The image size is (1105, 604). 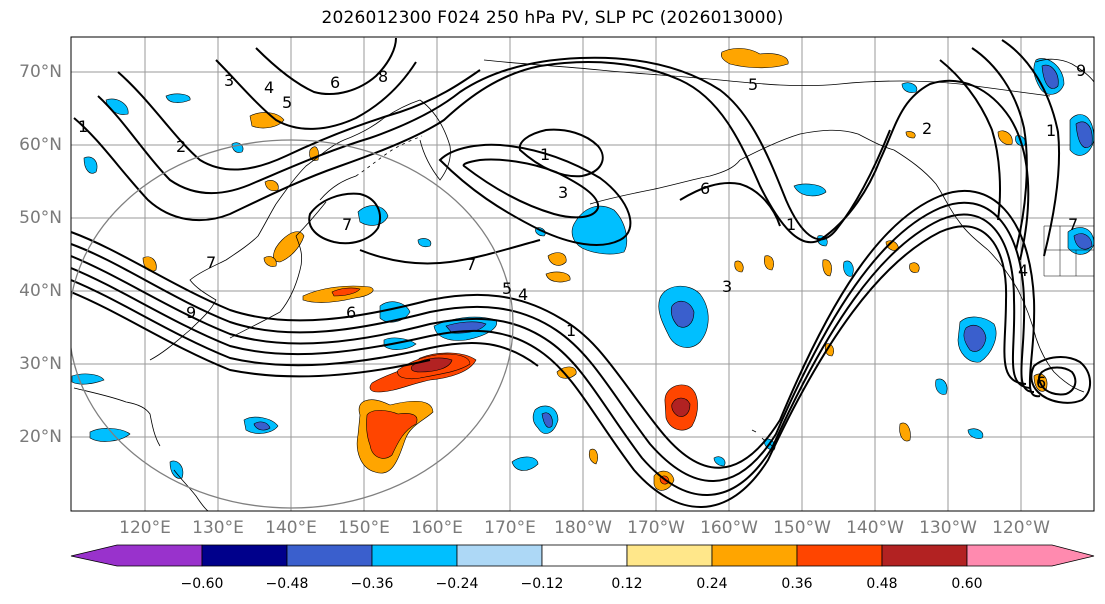 I want to click on contour-label: 8, so click(x=383, y=76).